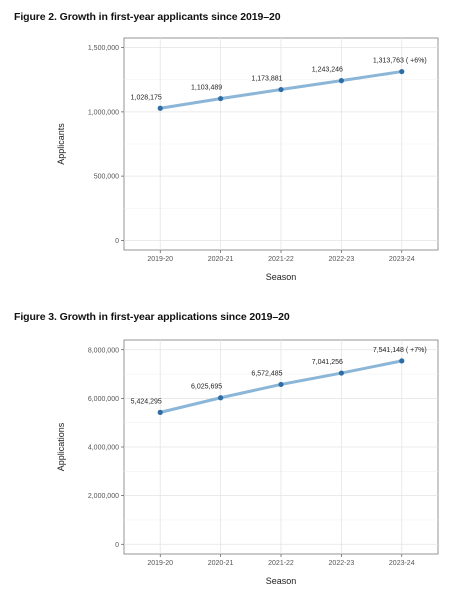 The image size is (461, 592). What do you see at coordinates (327, 362) in the screenshot?
I see `data-label: 7,041,256` at bounding box center [327, 362].